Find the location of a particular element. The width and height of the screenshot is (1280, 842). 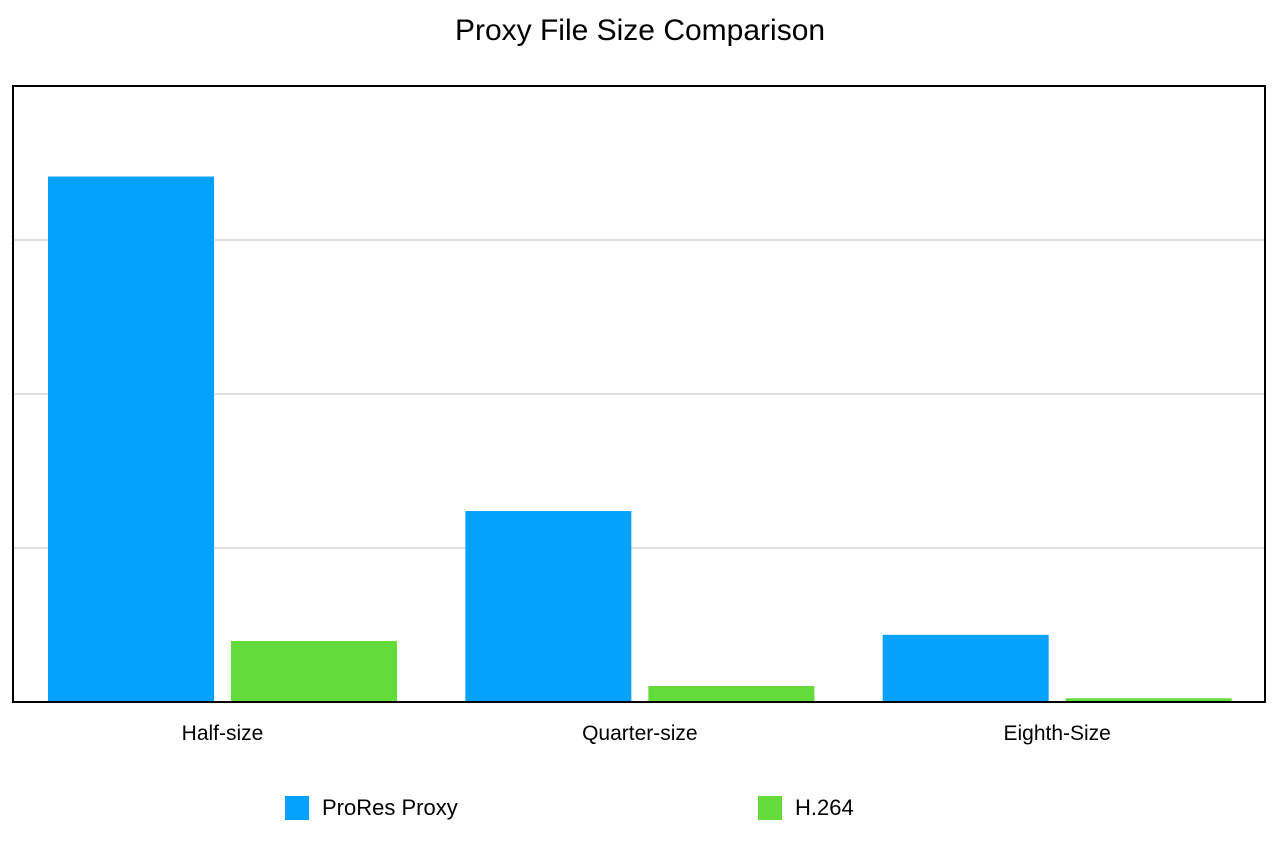

bar-quarter-size-h264 is located at coordinates (731, 693).